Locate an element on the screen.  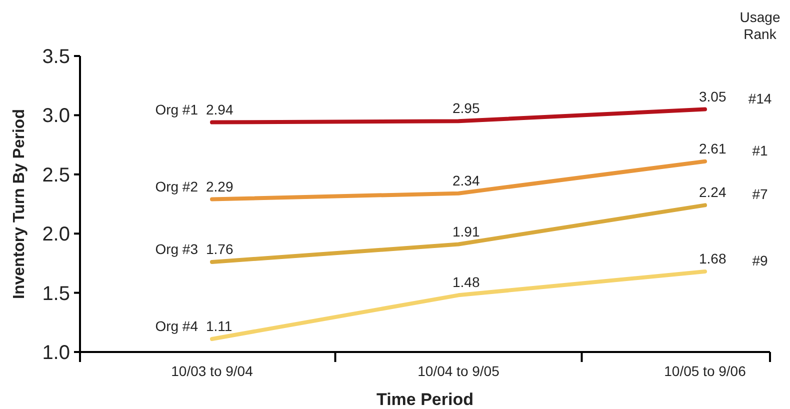
data-label: 2.24 is located at coordinates (712, 192).